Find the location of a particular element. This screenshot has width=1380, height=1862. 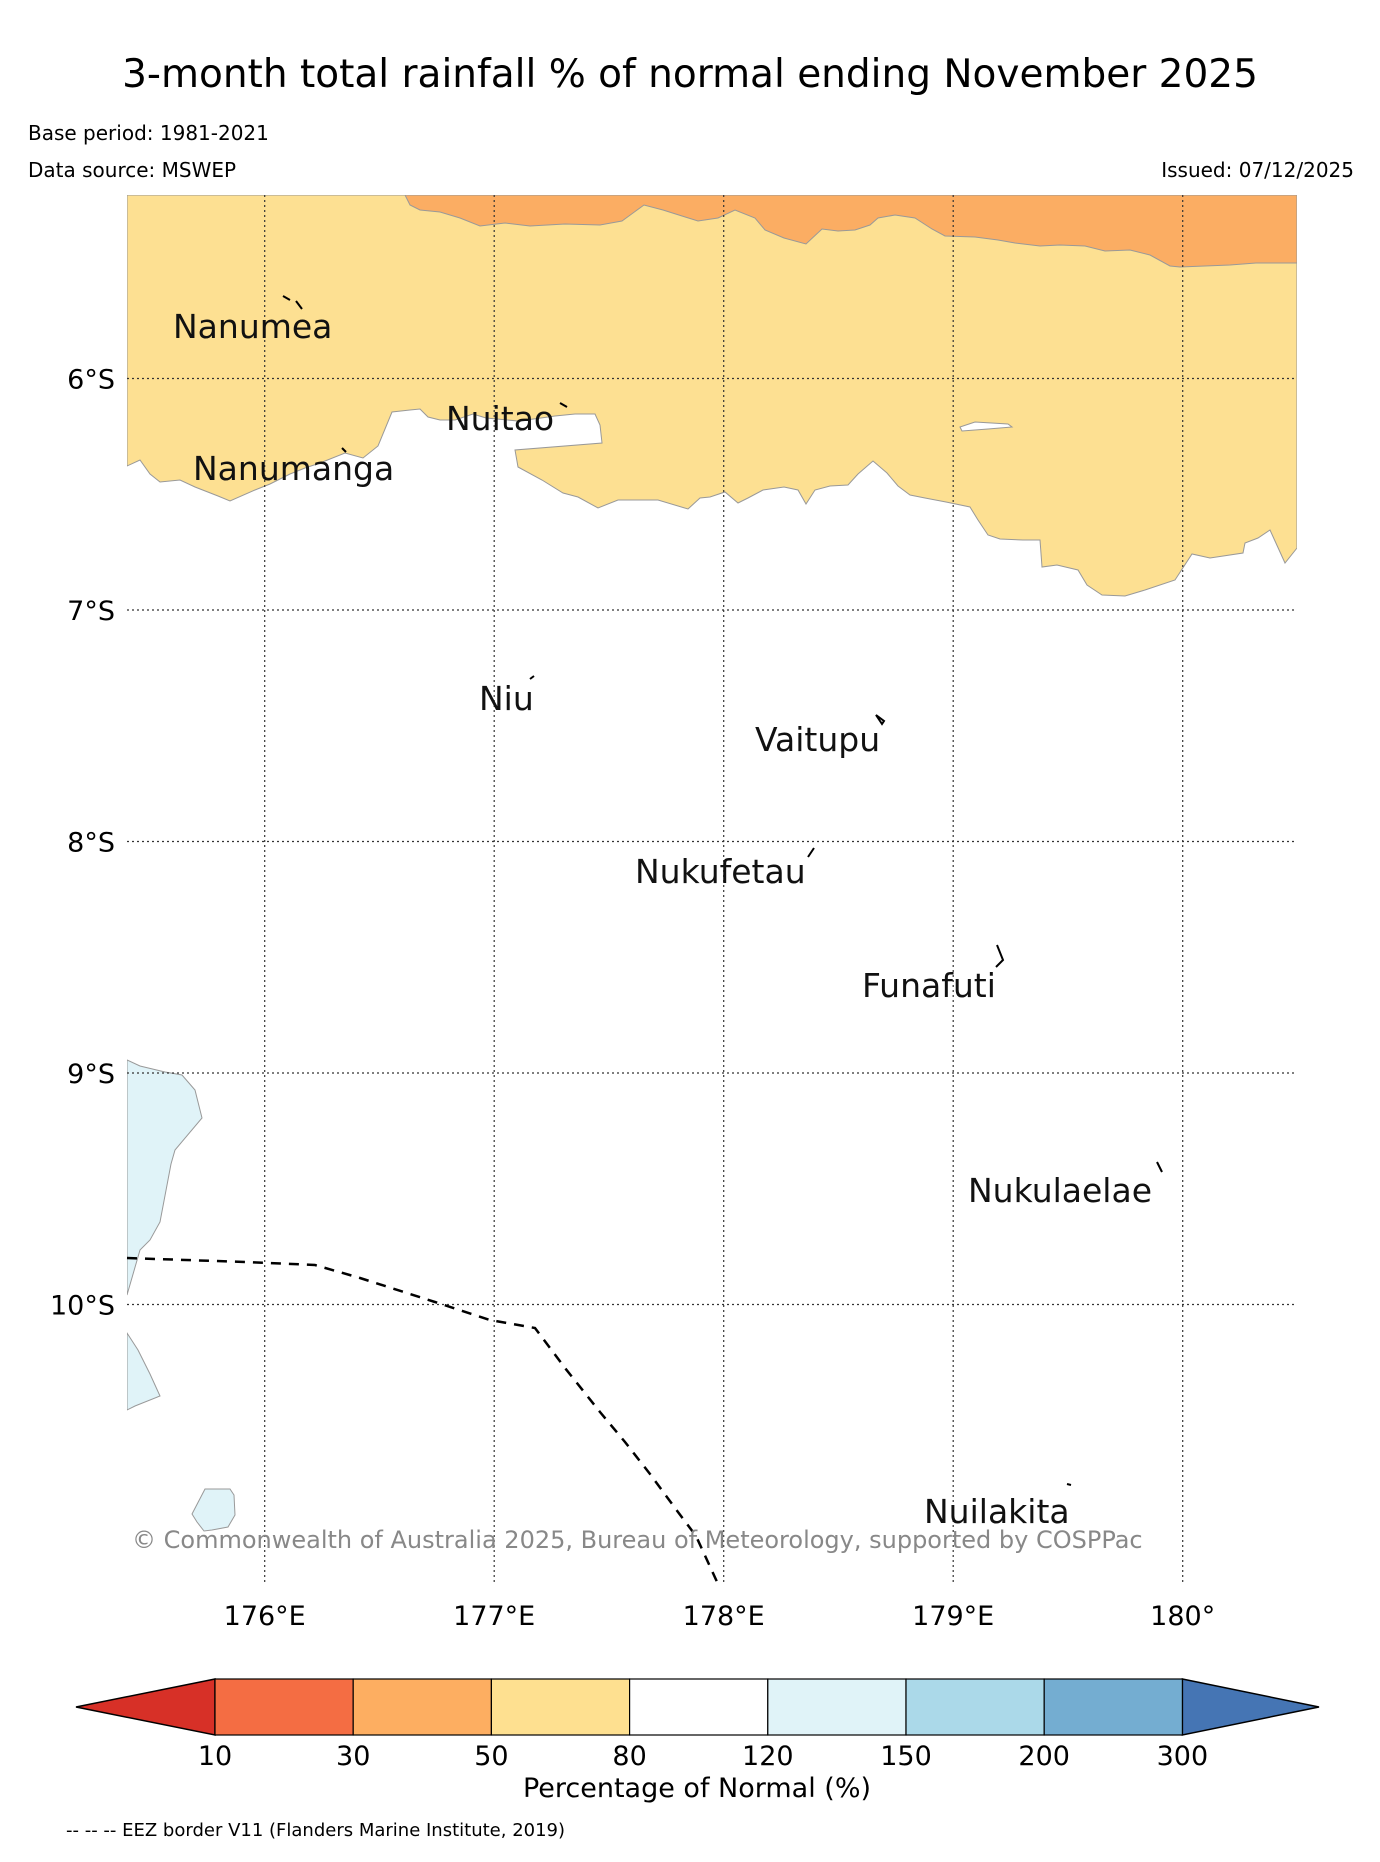

island-label-nuilakita: Nuilakita is located at coordinates (997, 1511).